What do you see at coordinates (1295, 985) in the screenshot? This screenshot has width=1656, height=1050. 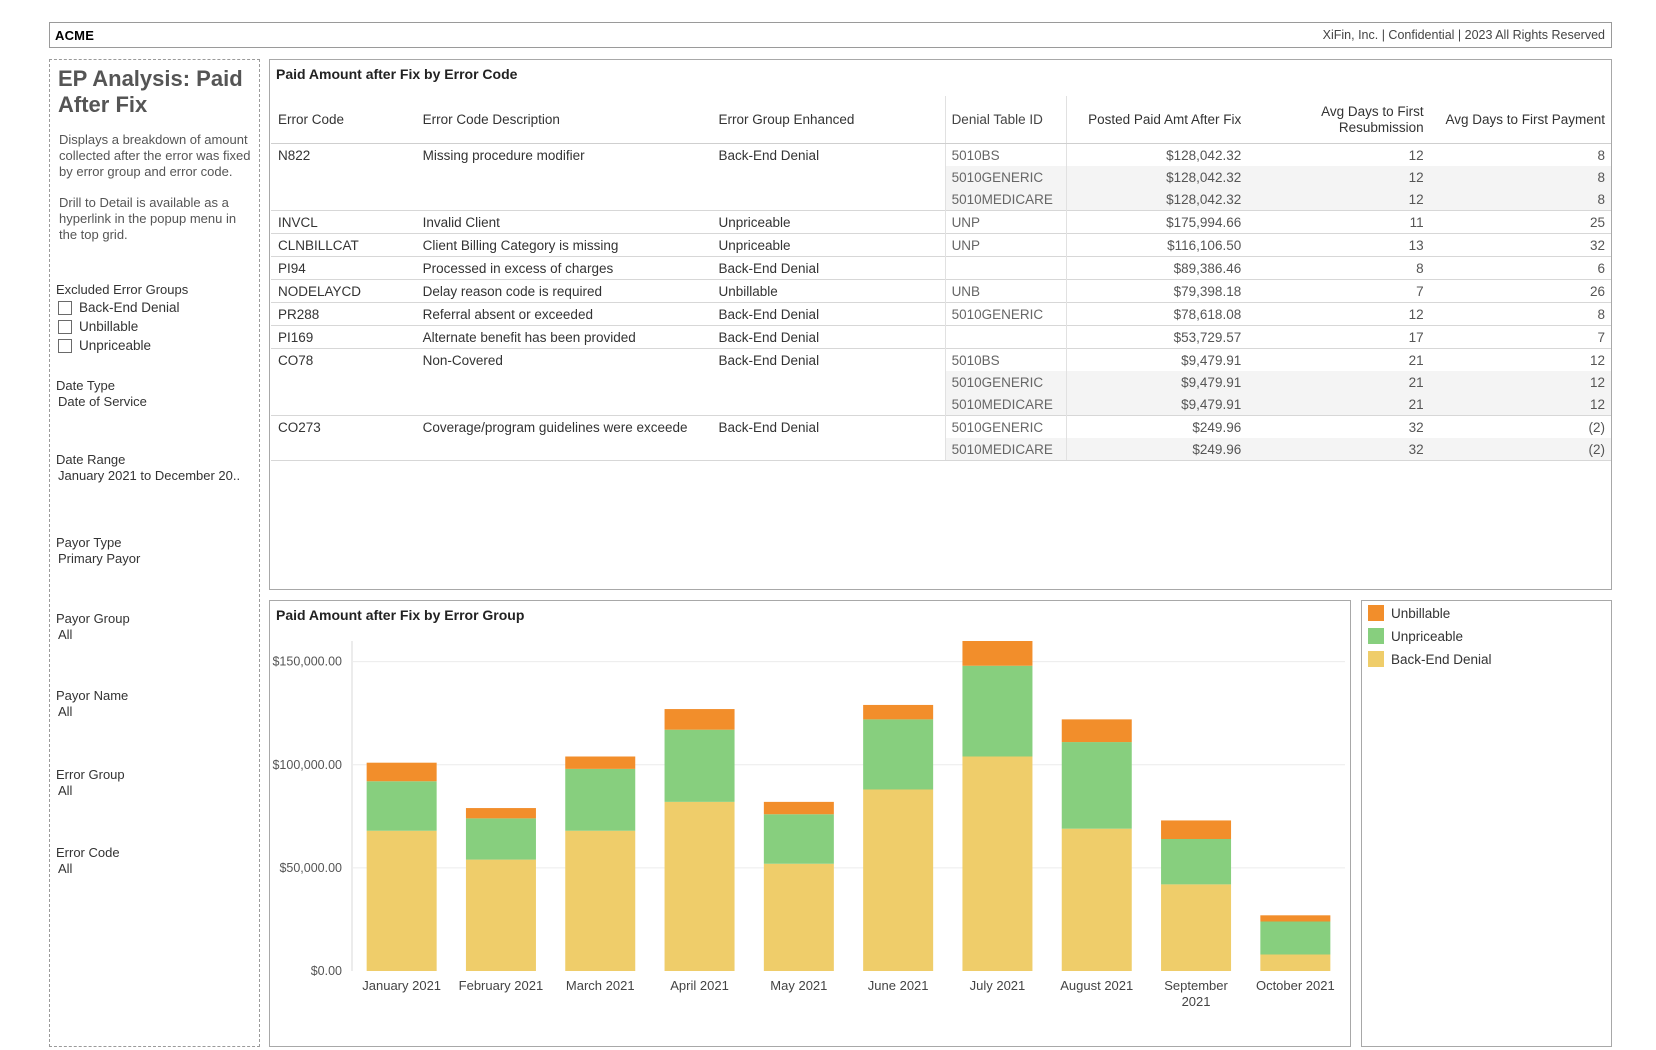 I see `x-tick-label: October 2021` at bounding box center [1295, 985].